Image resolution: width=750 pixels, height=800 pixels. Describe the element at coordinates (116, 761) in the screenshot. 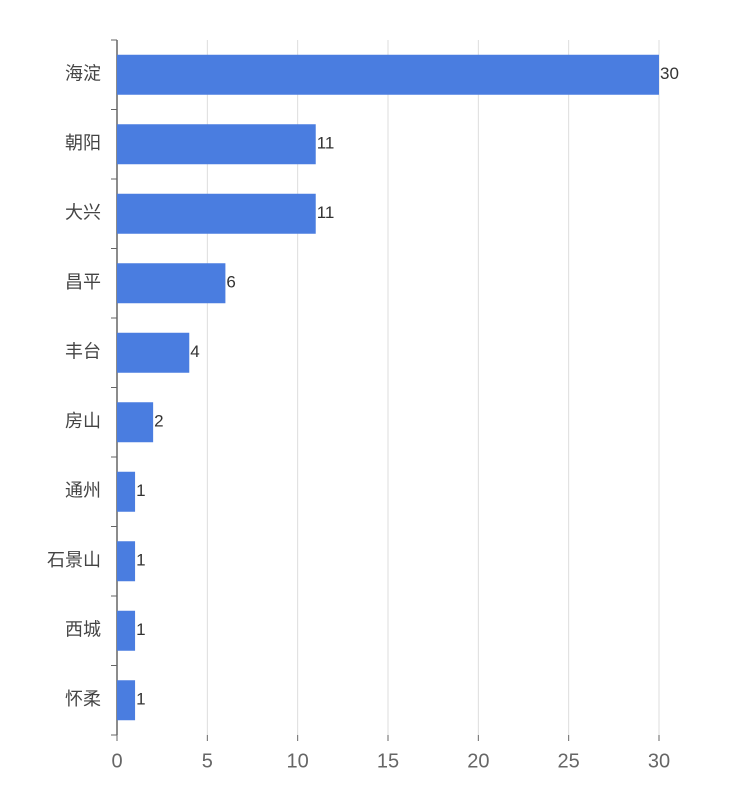

I see `x-tick-label: 0` at that location.